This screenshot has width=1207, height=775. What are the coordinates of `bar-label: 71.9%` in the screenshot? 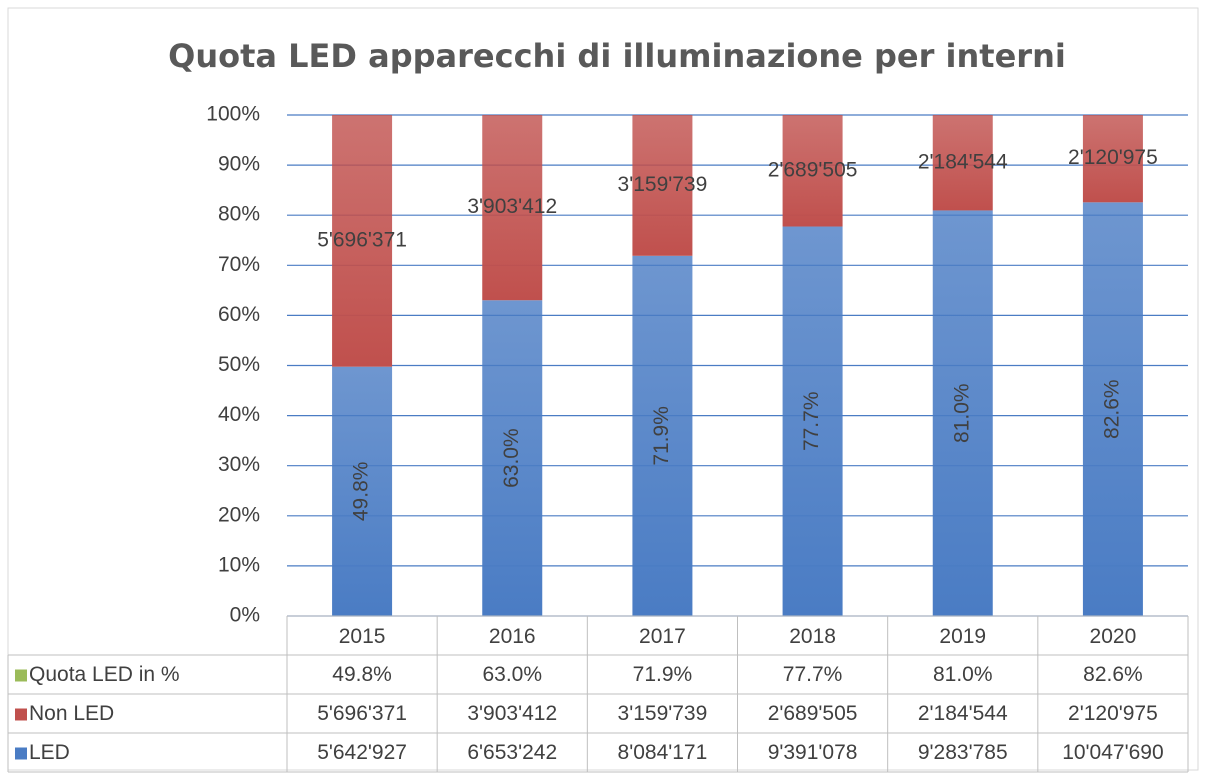 It's located at (661, 436).